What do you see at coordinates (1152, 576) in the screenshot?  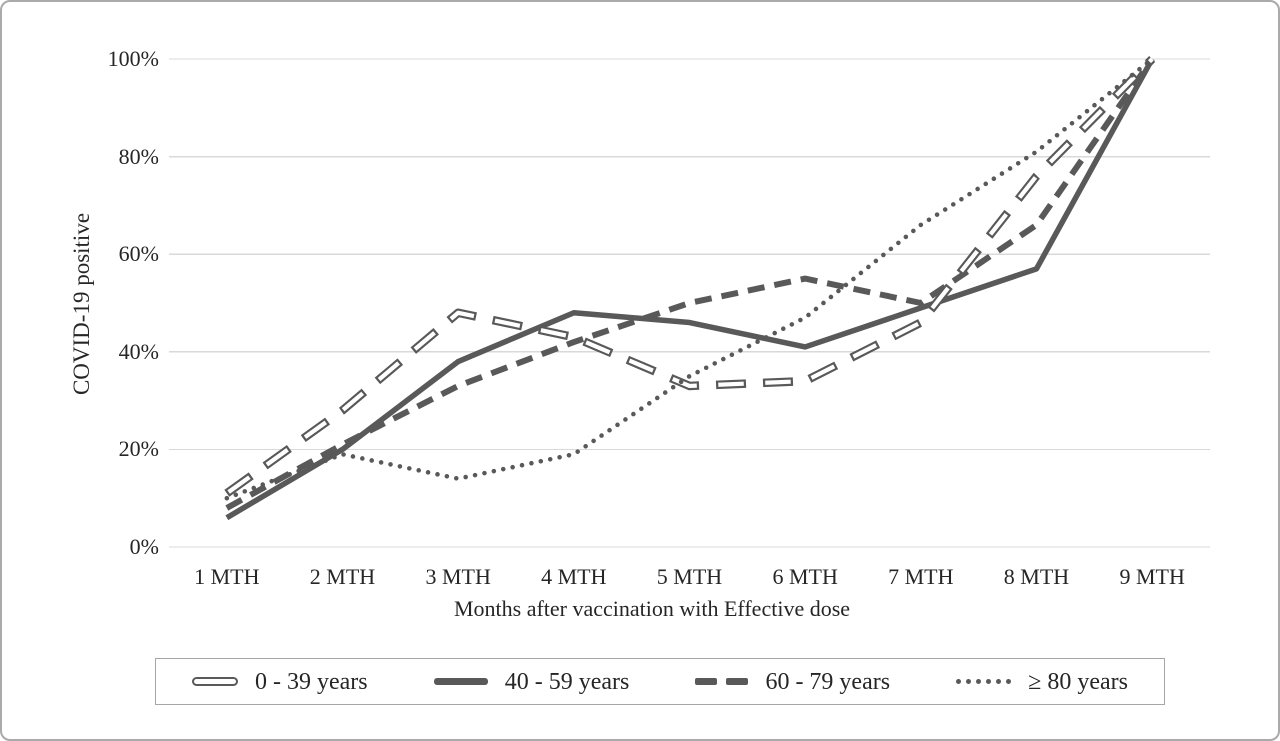 I see `x-tick-label: 9 MTH` at bounding box center [1152, 576].